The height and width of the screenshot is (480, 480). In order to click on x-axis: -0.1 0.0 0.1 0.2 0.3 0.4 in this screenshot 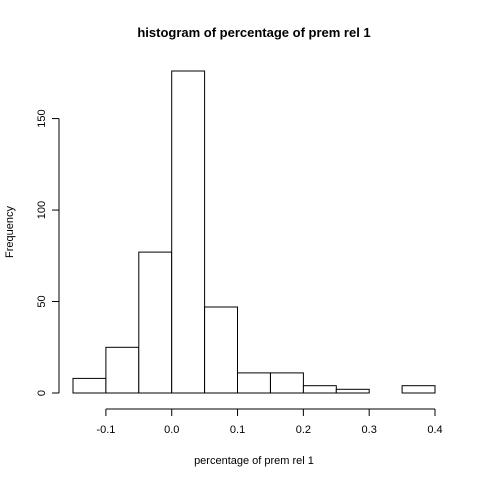, I will do `click(269, 422)`.